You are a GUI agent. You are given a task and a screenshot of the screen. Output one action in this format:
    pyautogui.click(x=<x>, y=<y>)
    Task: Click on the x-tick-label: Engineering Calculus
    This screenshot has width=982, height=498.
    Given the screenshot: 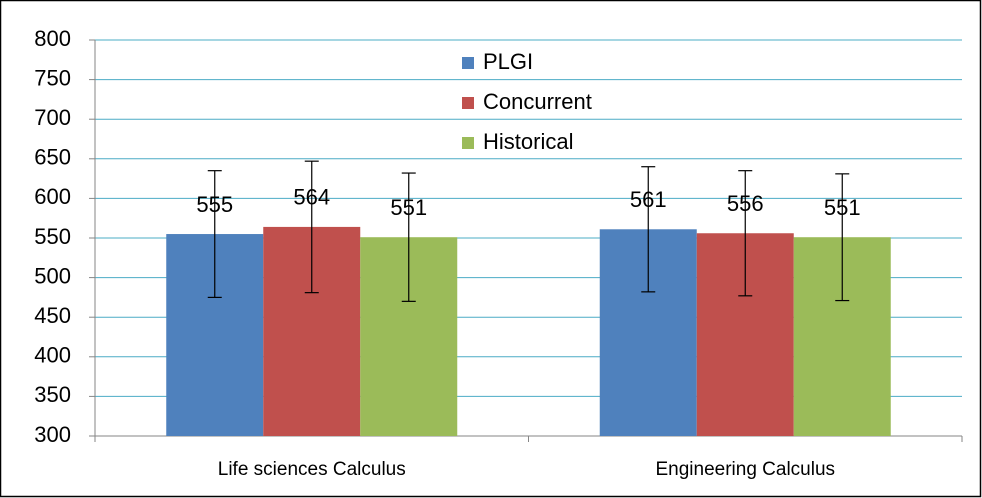 What is the action you would take?
    pyautogui.click(x=745, y=469)
    